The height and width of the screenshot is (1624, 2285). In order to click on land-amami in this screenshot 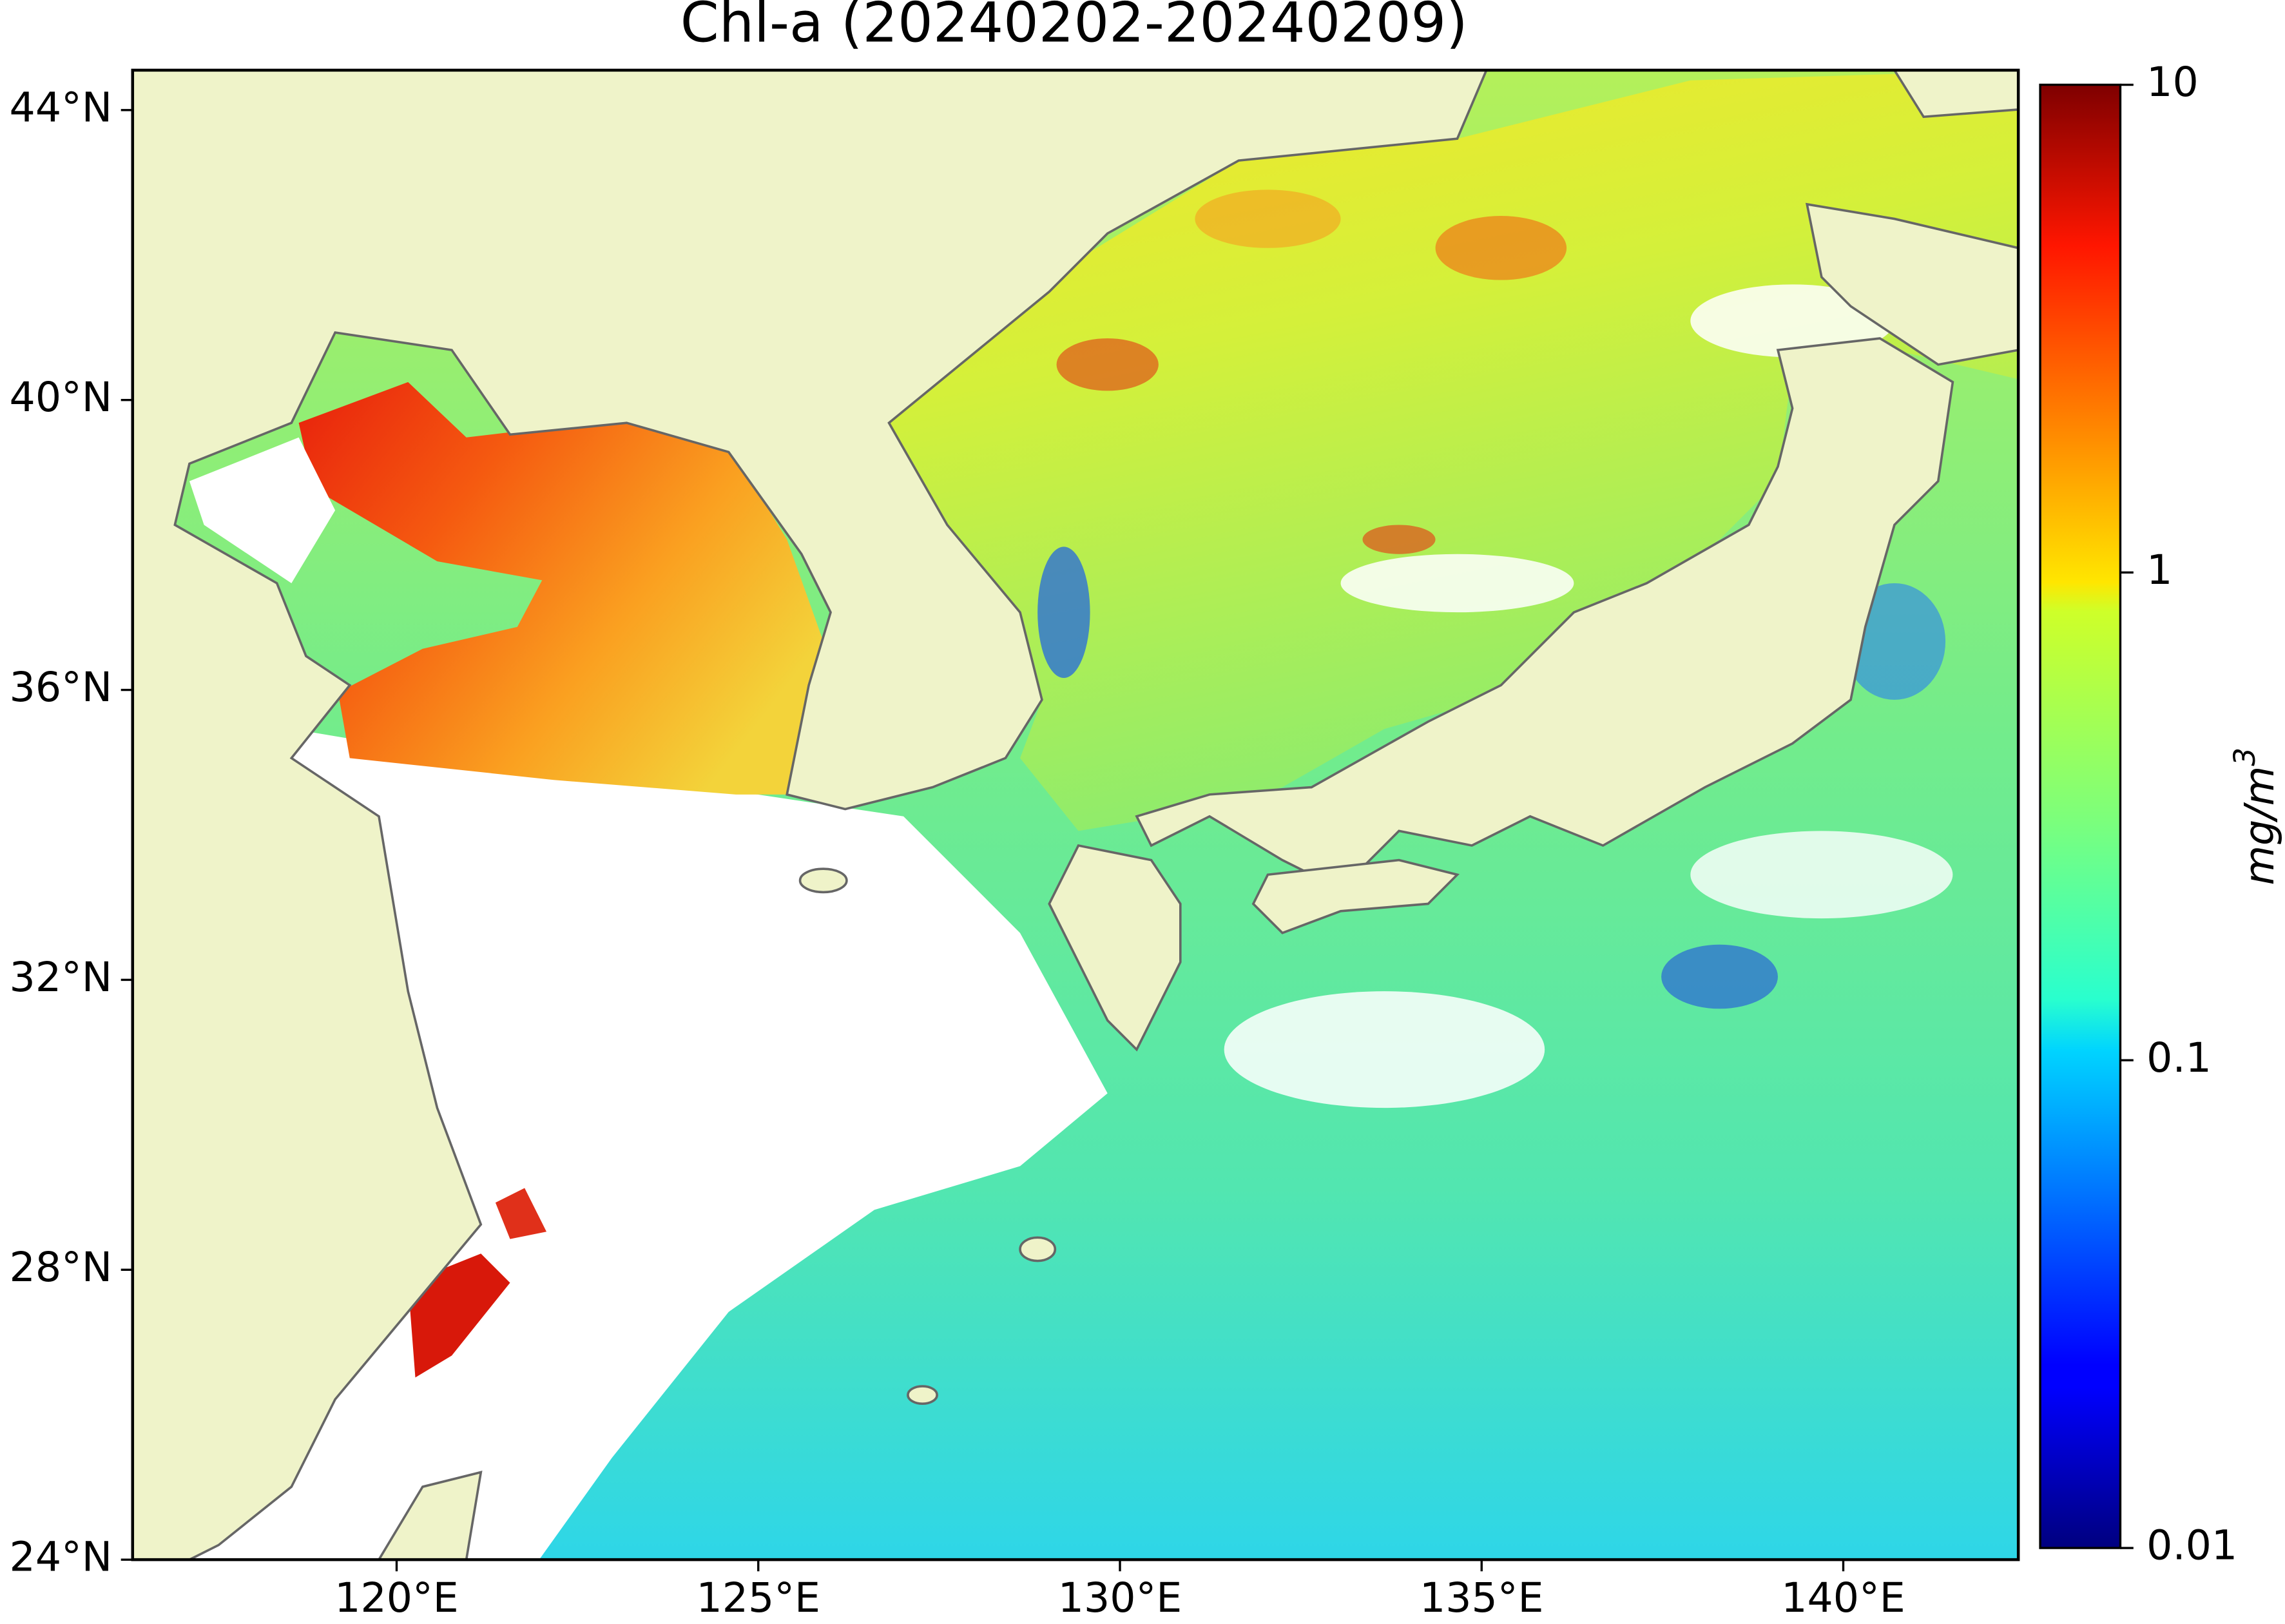, I will do `click(1038, 1249)`.